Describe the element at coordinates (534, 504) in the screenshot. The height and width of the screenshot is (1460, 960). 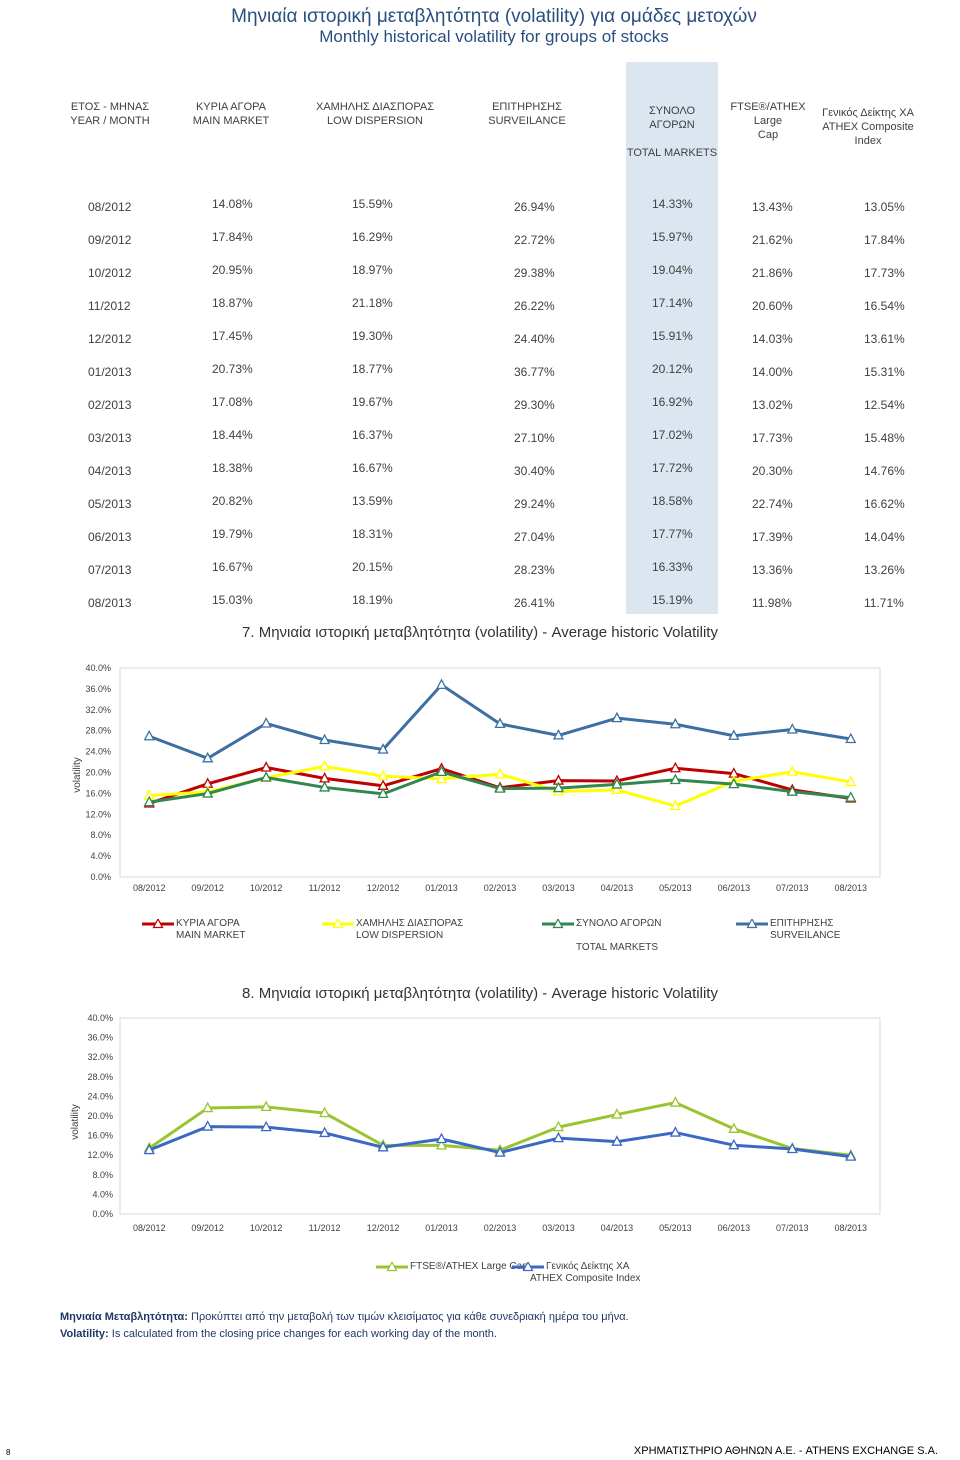
I see `table-cell: 29.24%` at that location.